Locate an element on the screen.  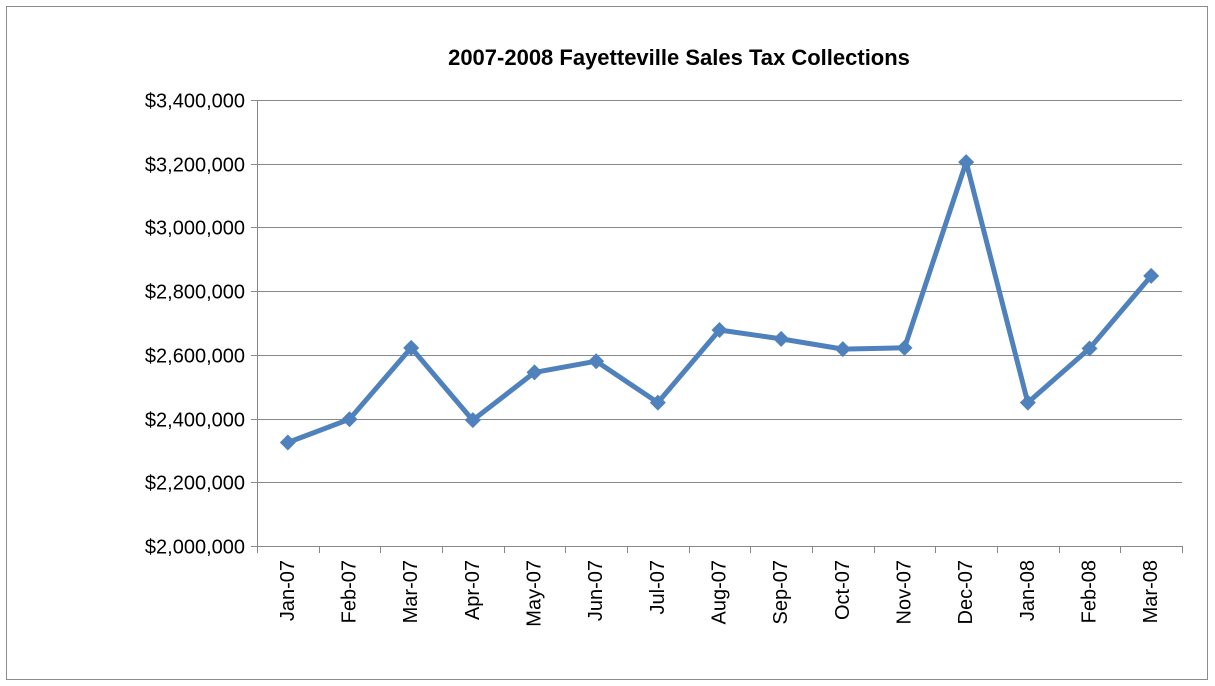
x-tick-label: Jan-07 is located at coordinates (288, 590).